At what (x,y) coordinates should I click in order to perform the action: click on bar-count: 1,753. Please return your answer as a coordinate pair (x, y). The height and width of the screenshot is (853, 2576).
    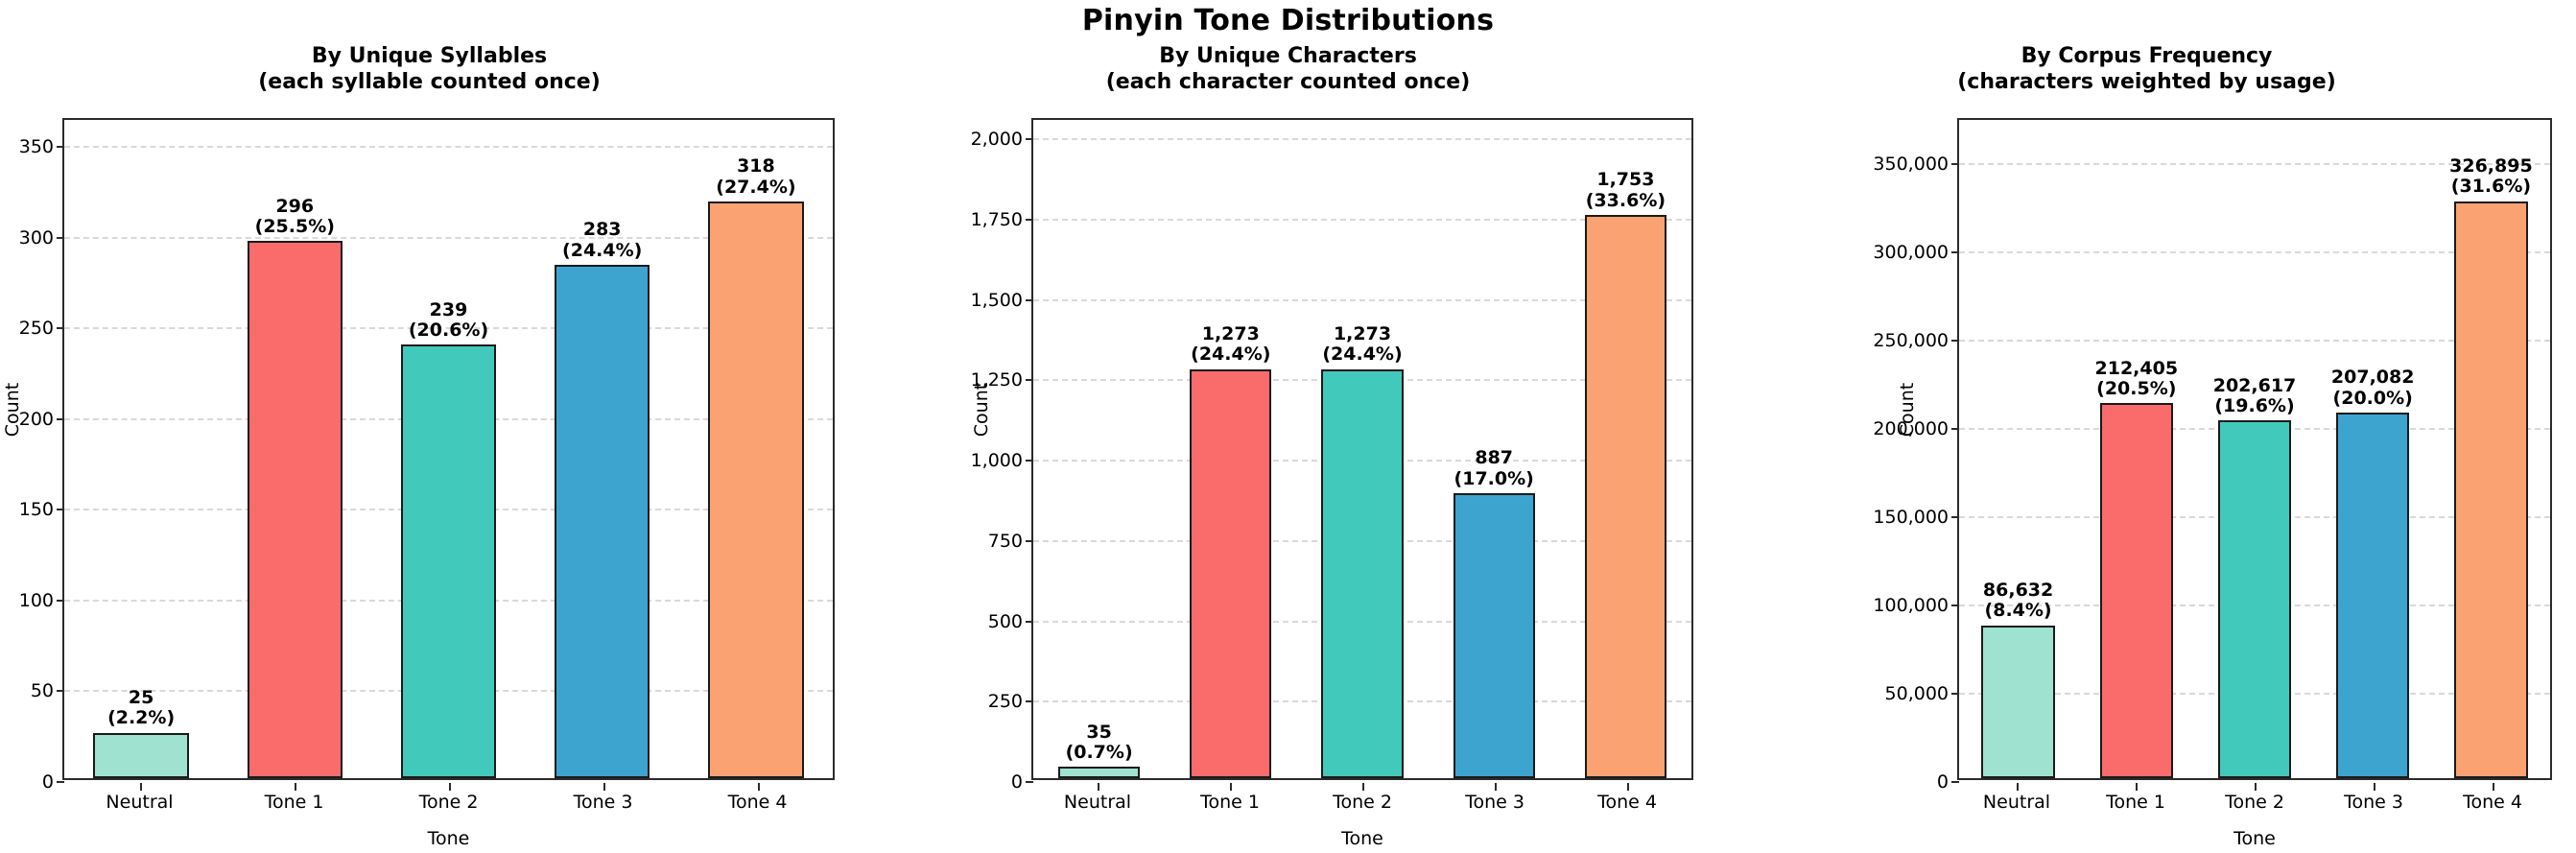
    Looking at the image, I should click on (1626, 180).